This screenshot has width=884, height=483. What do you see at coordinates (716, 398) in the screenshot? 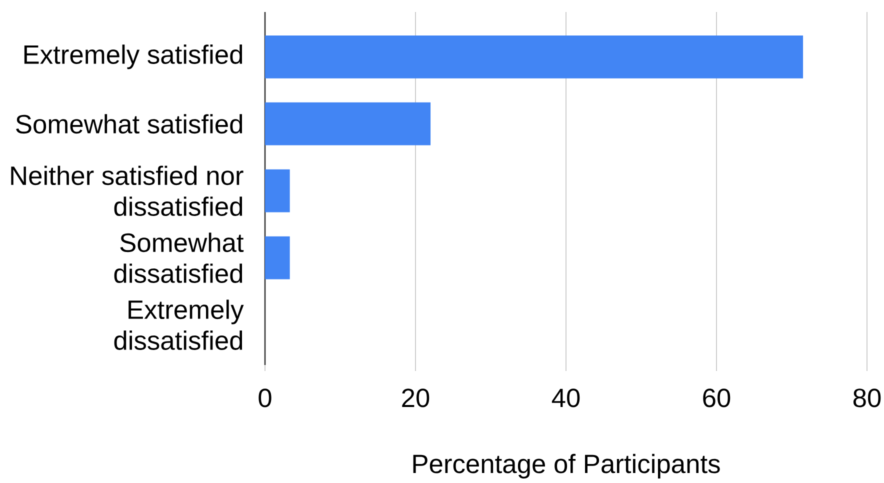
I see `x-tick-label: 60` at bounding box center [716, 398].